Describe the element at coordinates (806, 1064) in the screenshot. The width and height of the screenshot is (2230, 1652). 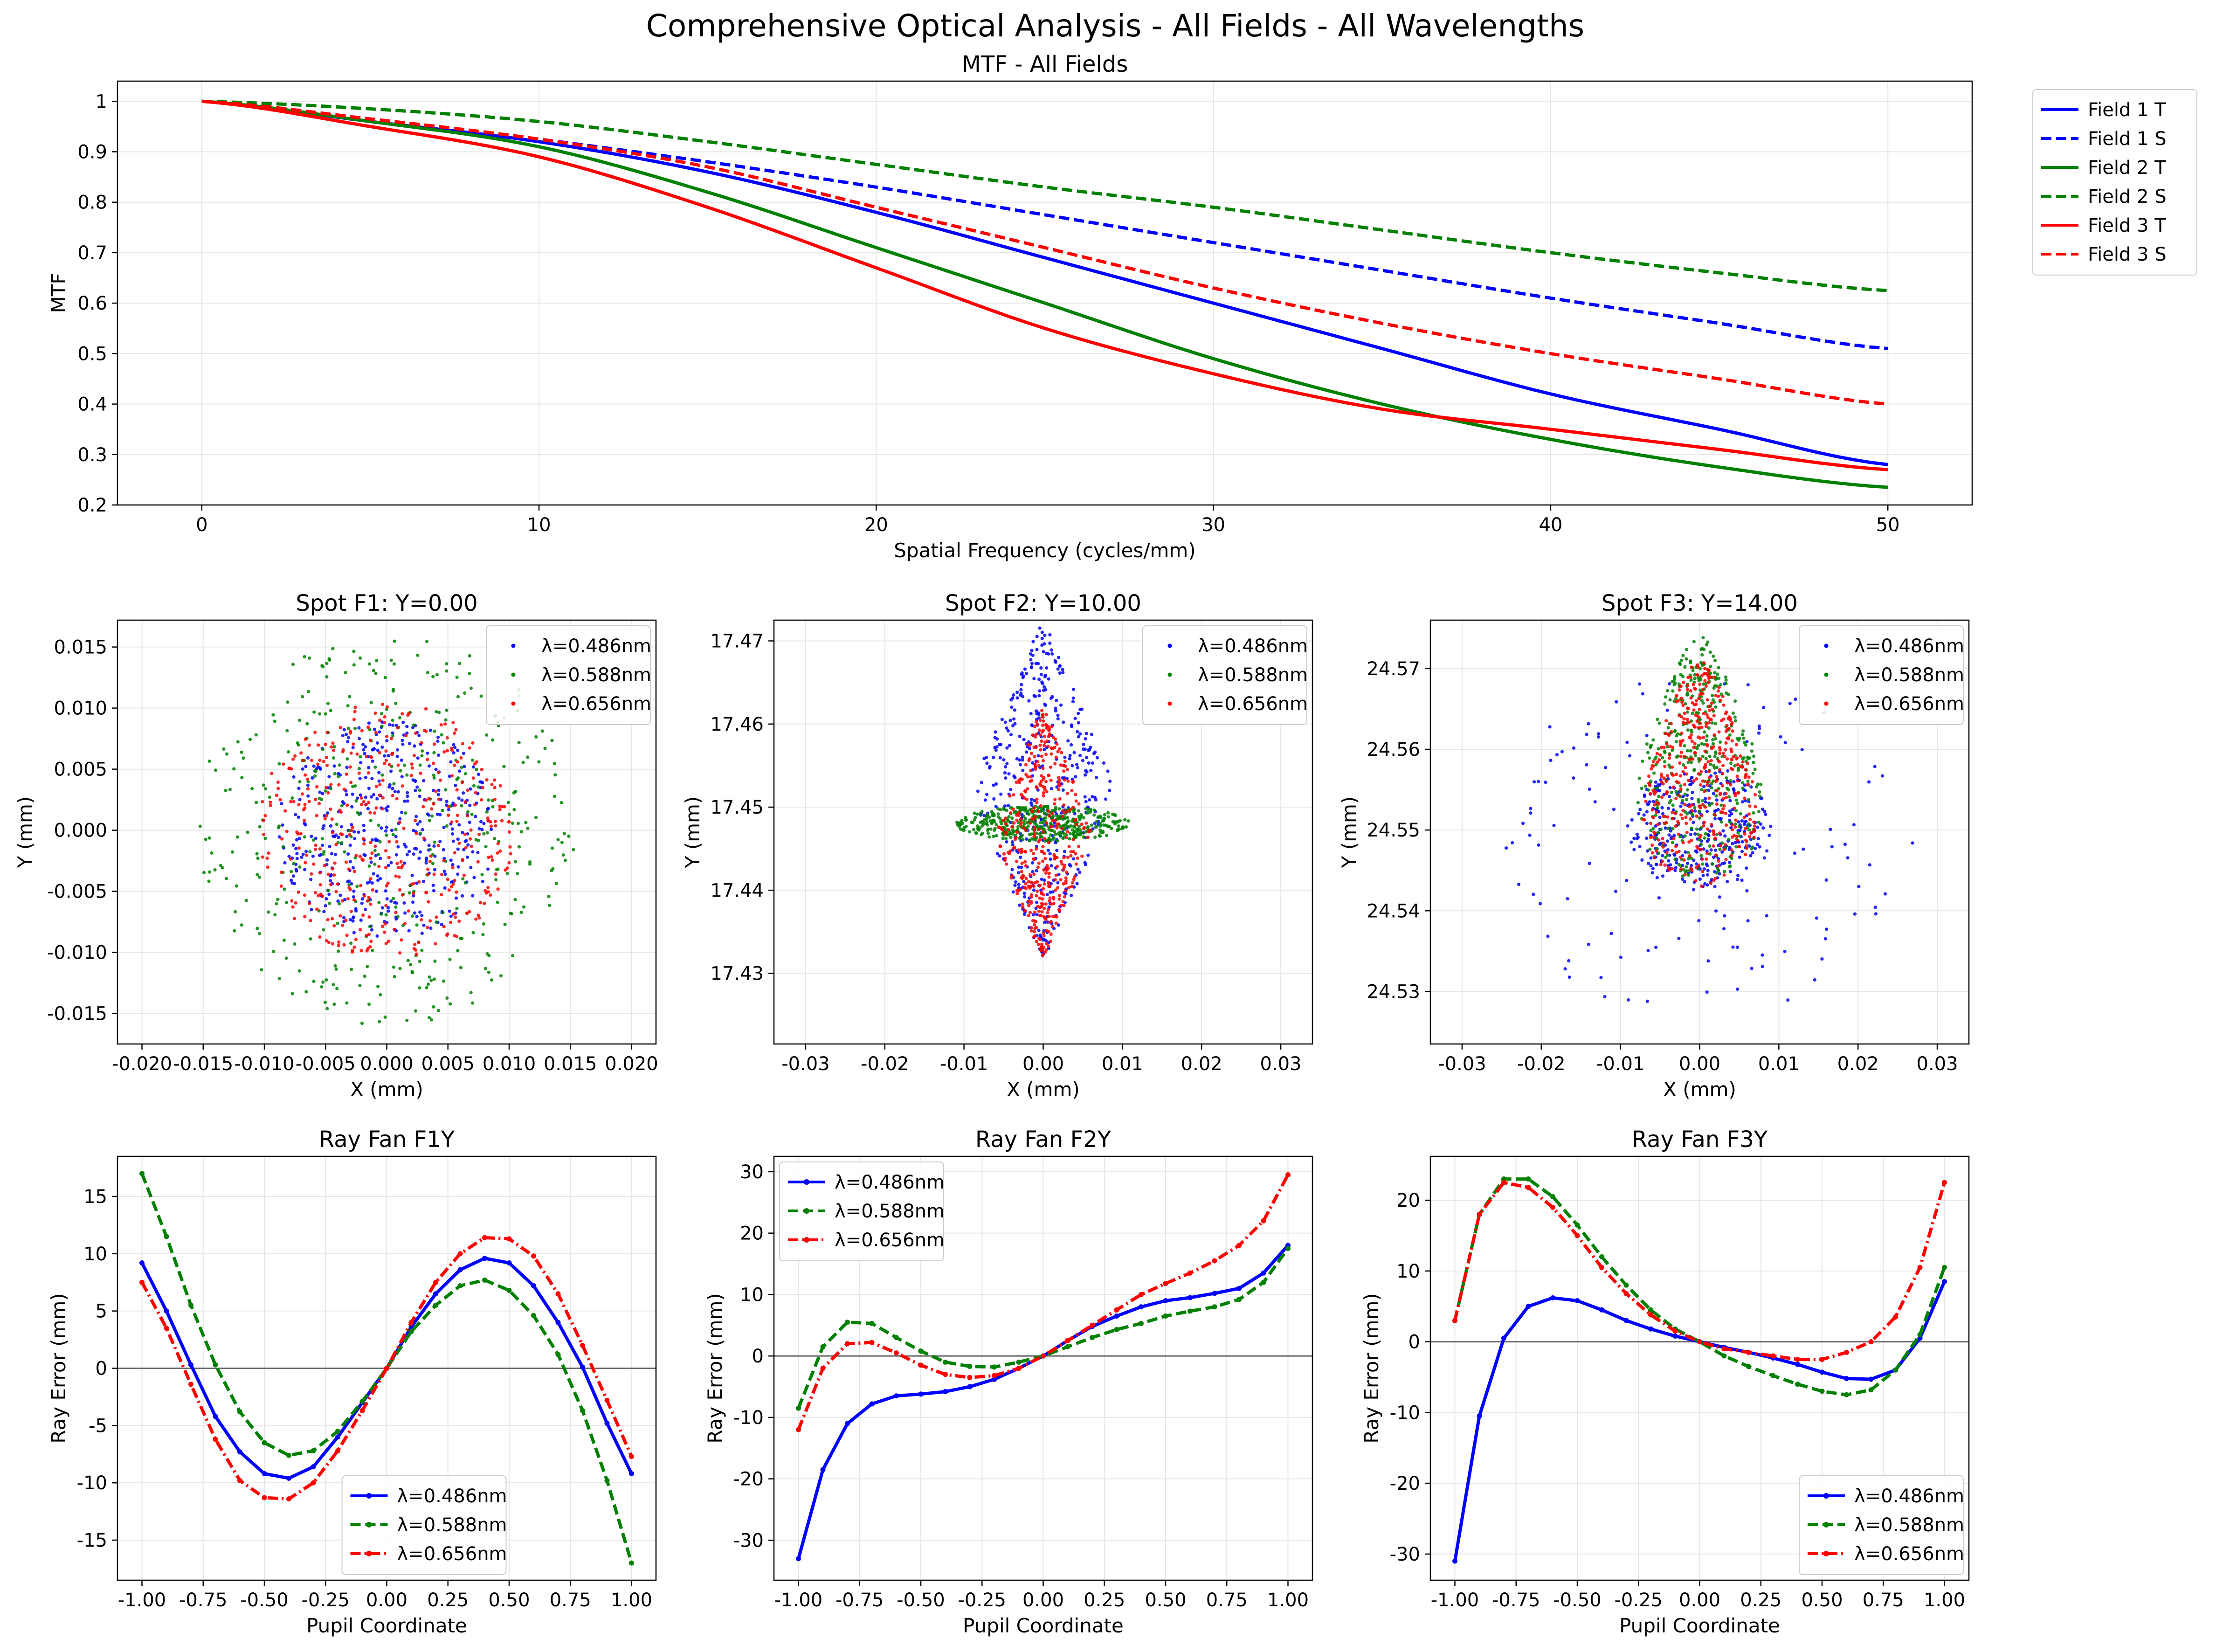
I see `x-tick-label: -0.03` at that location.